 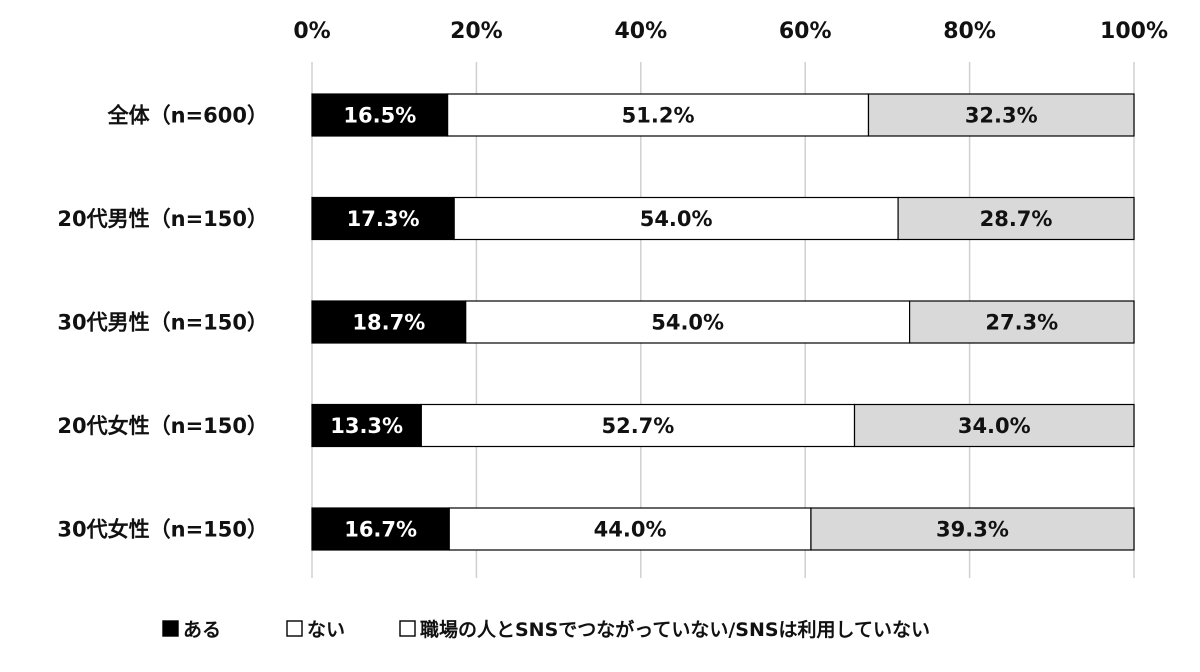 I want to click on bar-data-label: 17.3%, so click(x=383, y=219).